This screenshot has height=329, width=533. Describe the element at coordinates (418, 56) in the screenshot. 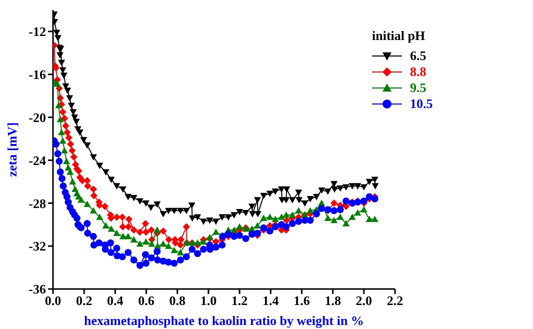

I see `legend-label: 6.5` at that location.